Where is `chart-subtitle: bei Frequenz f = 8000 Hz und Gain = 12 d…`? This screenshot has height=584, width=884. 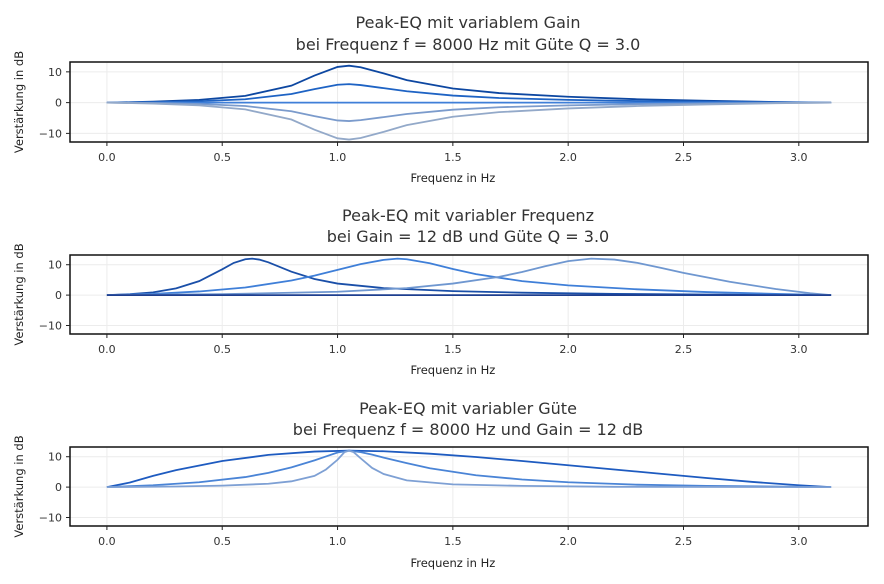 chart-subtitle: bei Frequenz f = 8000 Hz und Gain = 12 d… is located at coordinates (468, 429).